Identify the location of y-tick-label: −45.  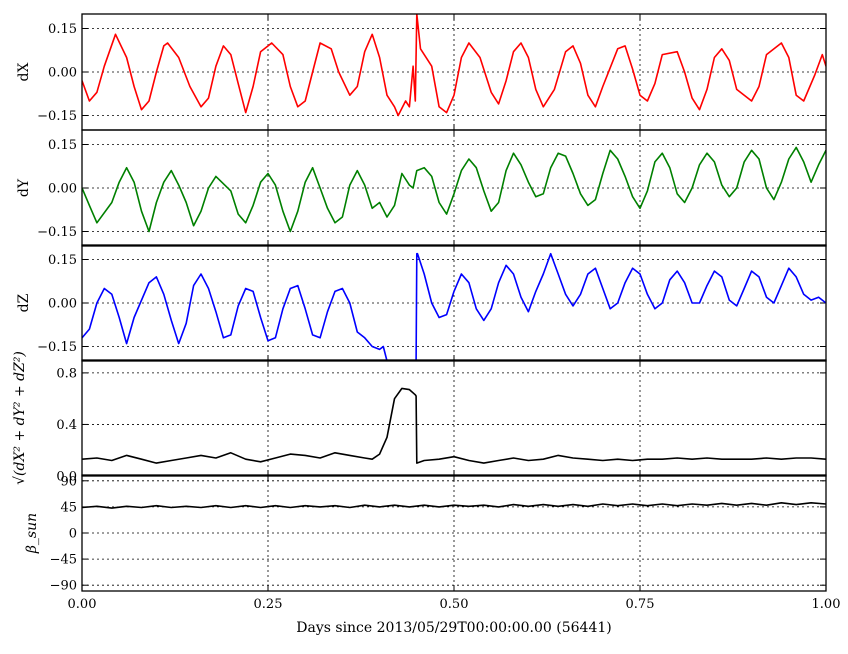
(63, 560).